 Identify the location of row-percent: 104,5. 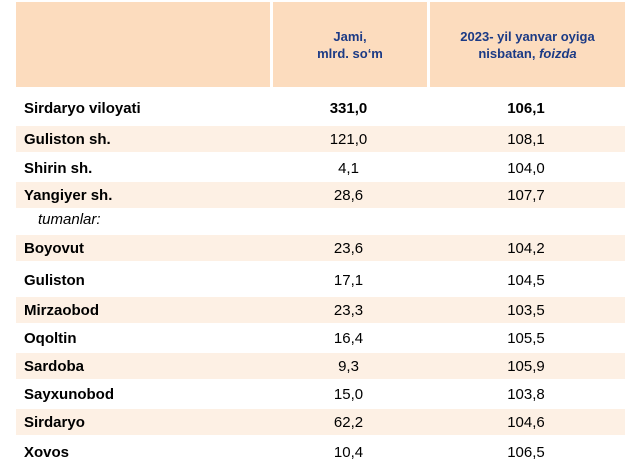
(526, 280).